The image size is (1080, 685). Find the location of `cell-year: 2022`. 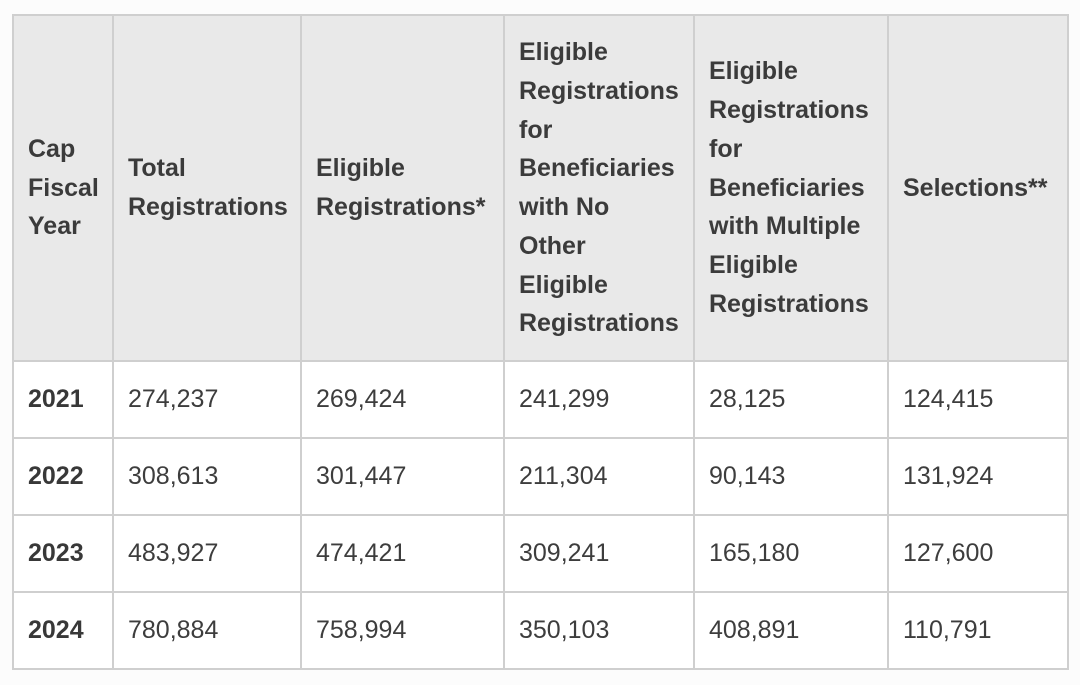

cell-year: 2022 is located at coordinates (63, 476).